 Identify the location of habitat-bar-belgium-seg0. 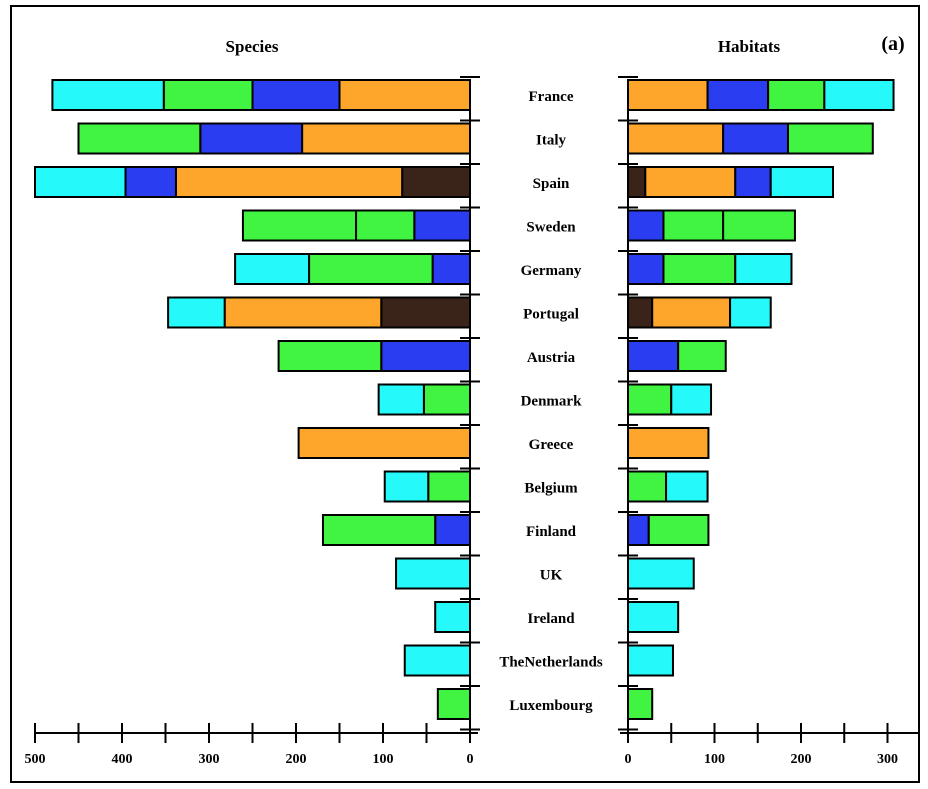
(647, 486).